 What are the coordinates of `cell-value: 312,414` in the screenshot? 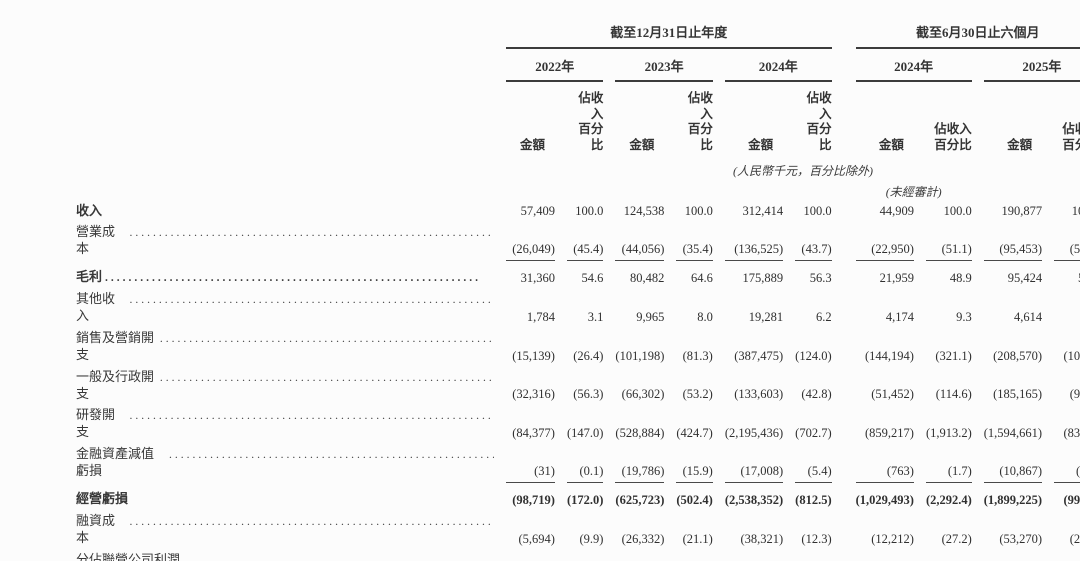 It's located at (763, 211).